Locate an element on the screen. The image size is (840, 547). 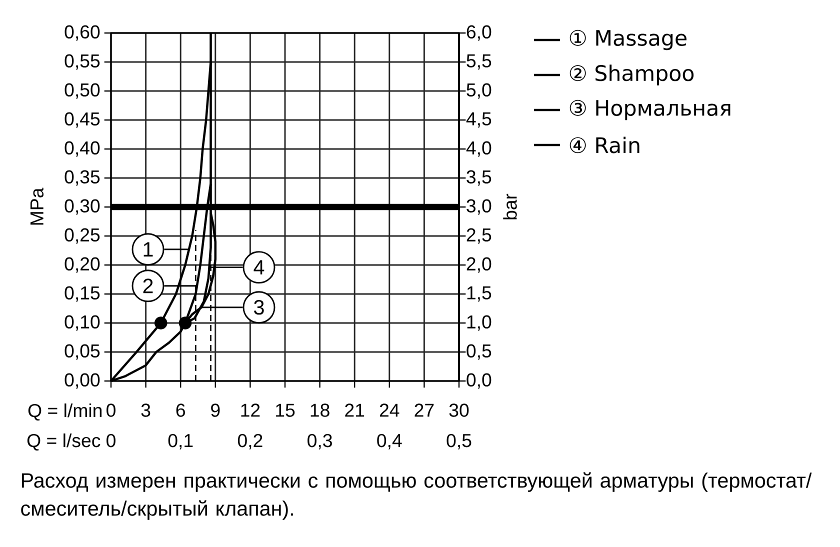
y2-tick-label: 5,0 is located at coordinates (479, 91).